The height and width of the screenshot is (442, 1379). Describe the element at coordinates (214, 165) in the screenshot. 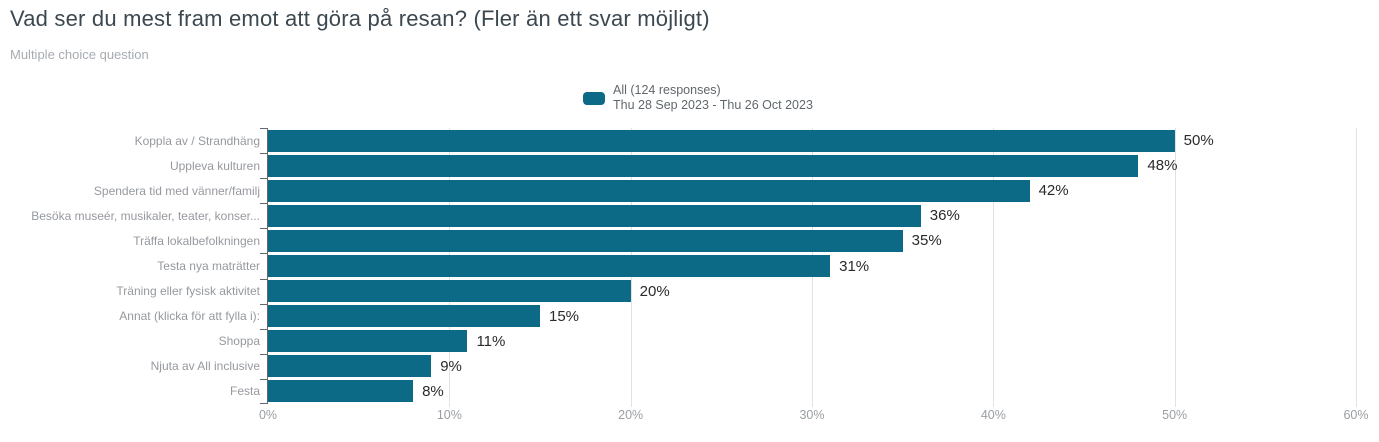

I see `category-label: Uppleva kulturen` at that location.